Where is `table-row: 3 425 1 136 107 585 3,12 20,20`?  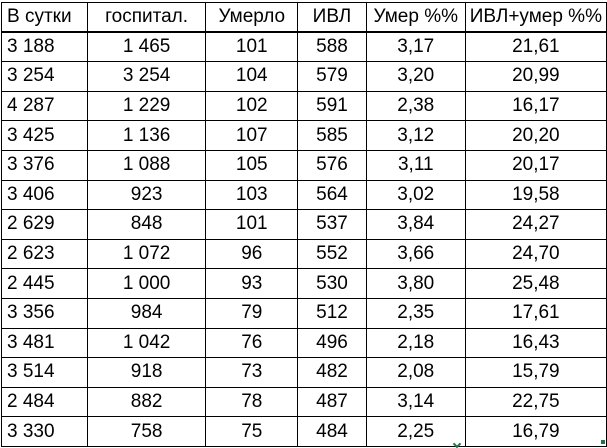 table-row: 3 425 1 136 107 585 3,12 20,20 is located at coordinates (304, 135).